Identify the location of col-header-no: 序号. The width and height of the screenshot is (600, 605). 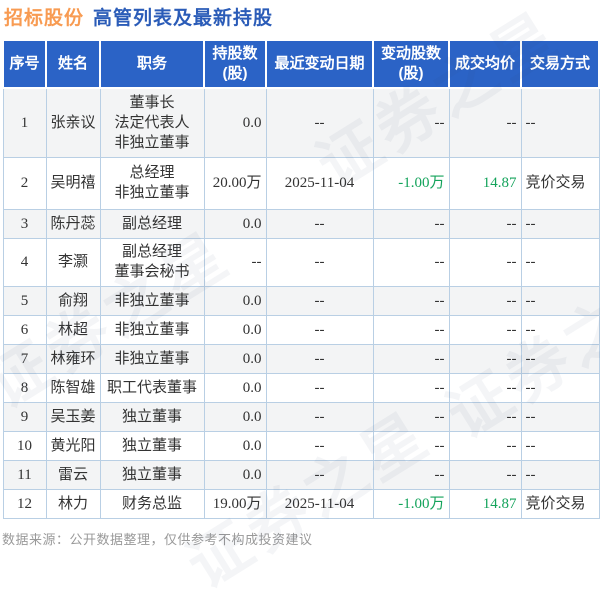
(24, 64).